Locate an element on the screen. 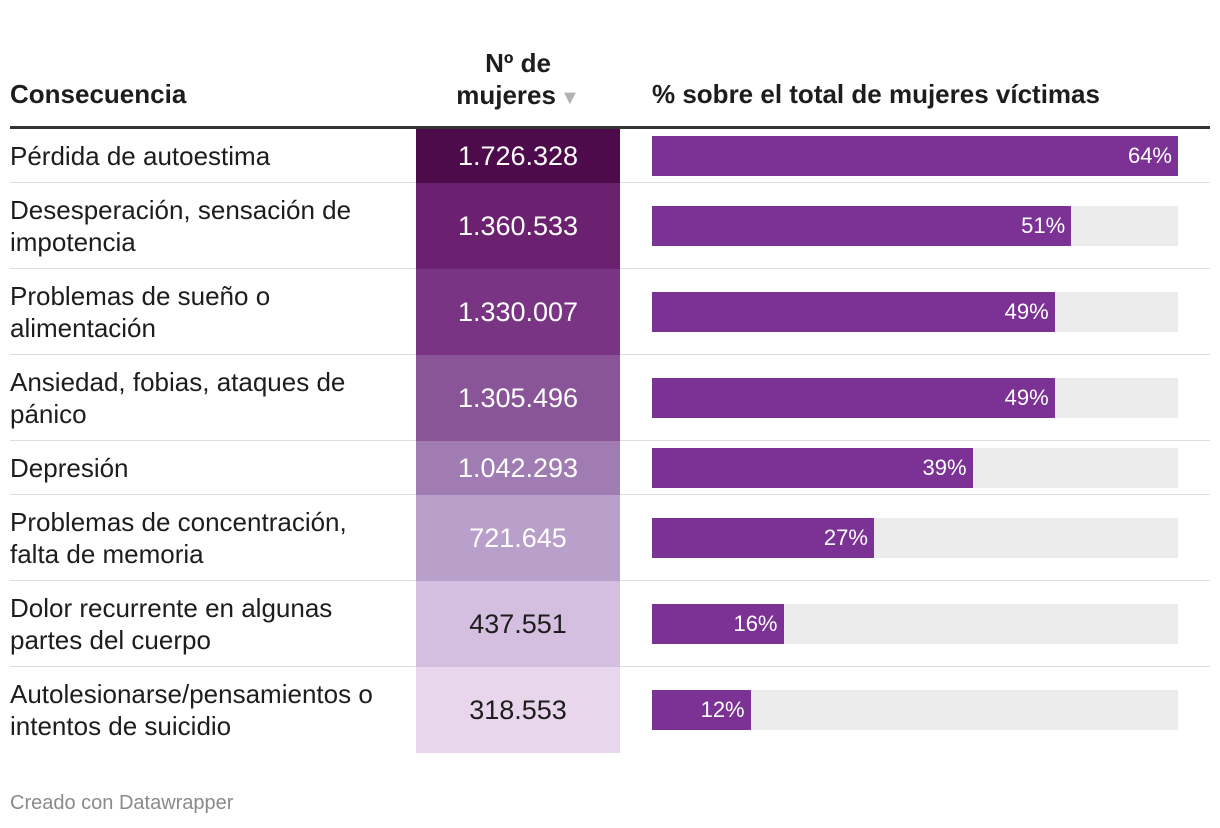  sort-desc-icon: ▼ is located at coordinates (569, 98).